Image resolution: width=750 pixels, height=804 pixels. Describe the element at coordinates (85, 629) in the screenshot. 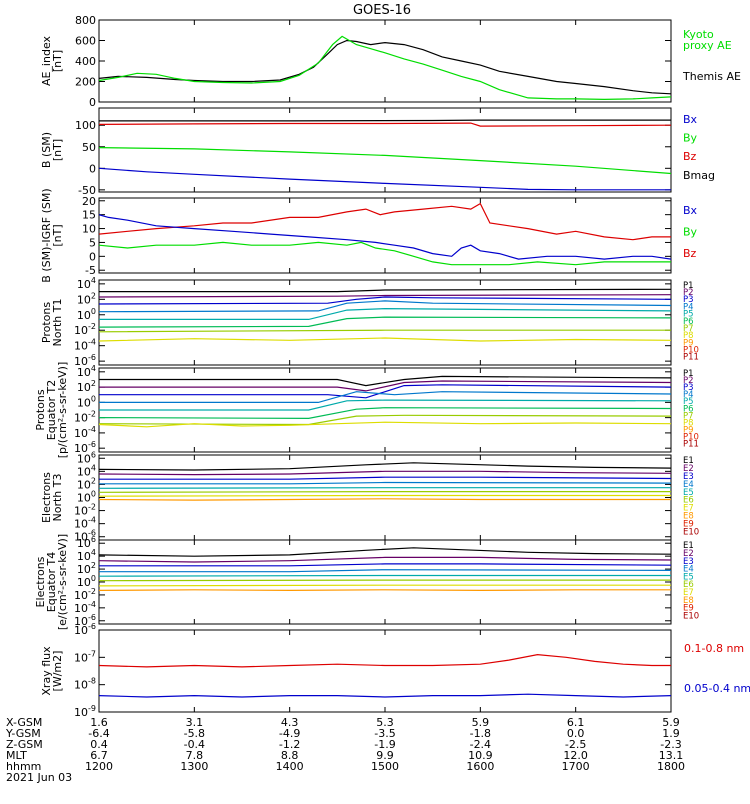

I see `y-tick-label: 10⁻⁶` at that location.